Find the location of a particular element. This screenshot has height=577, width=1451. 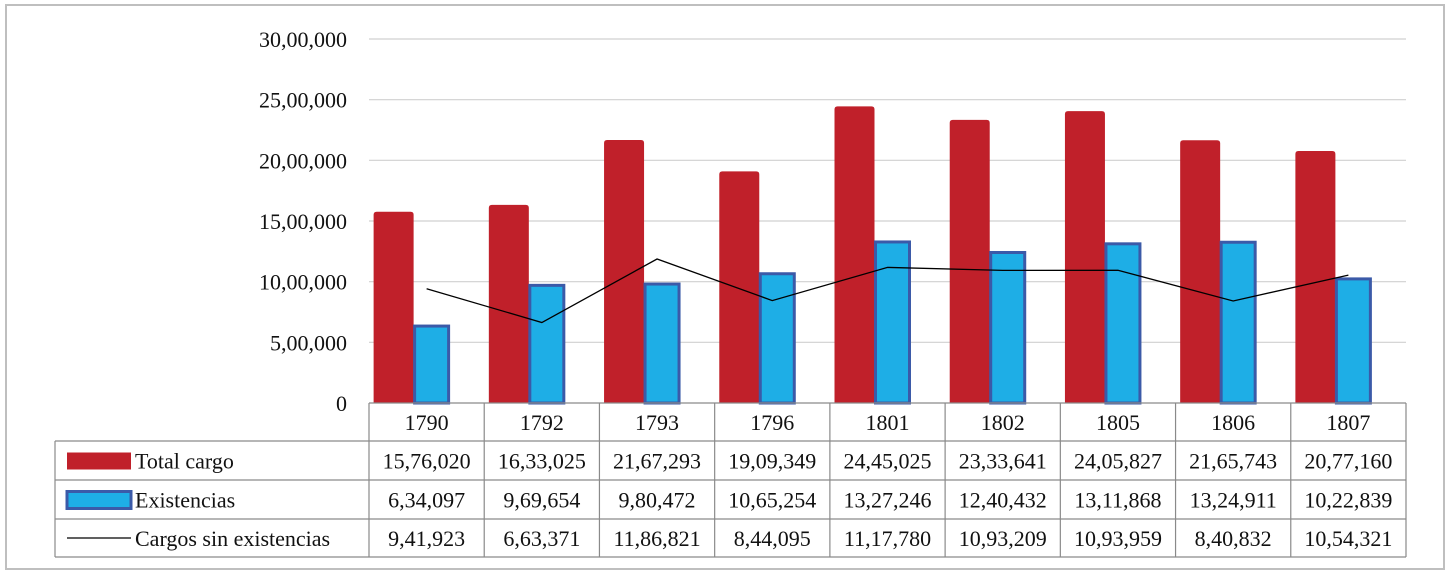

line-cargos-sin-existencias is located at coordinates (887, 291).